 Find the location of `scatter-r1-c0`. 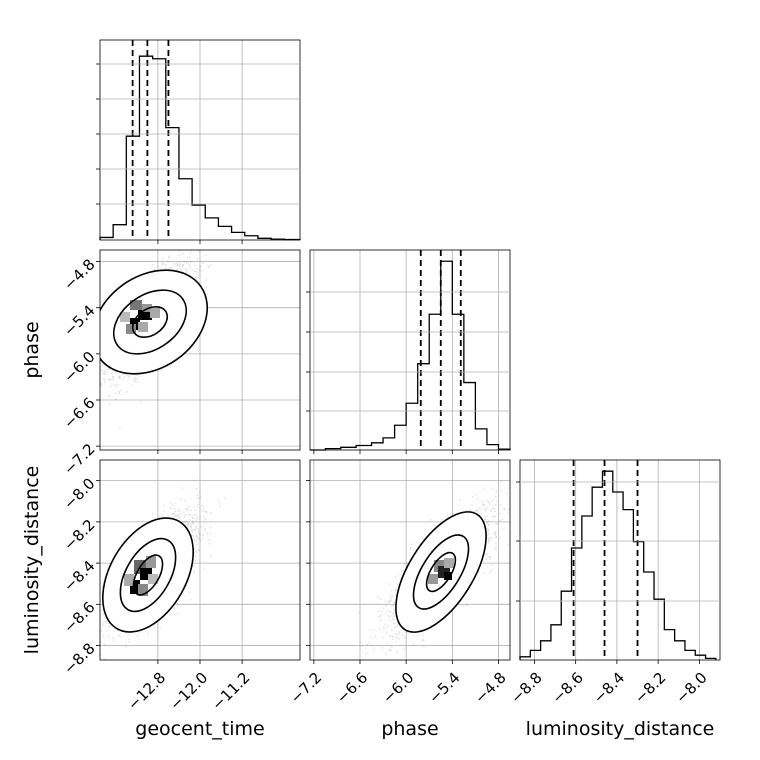

scatter-r1-c0 is located at coordinates (158, 339).